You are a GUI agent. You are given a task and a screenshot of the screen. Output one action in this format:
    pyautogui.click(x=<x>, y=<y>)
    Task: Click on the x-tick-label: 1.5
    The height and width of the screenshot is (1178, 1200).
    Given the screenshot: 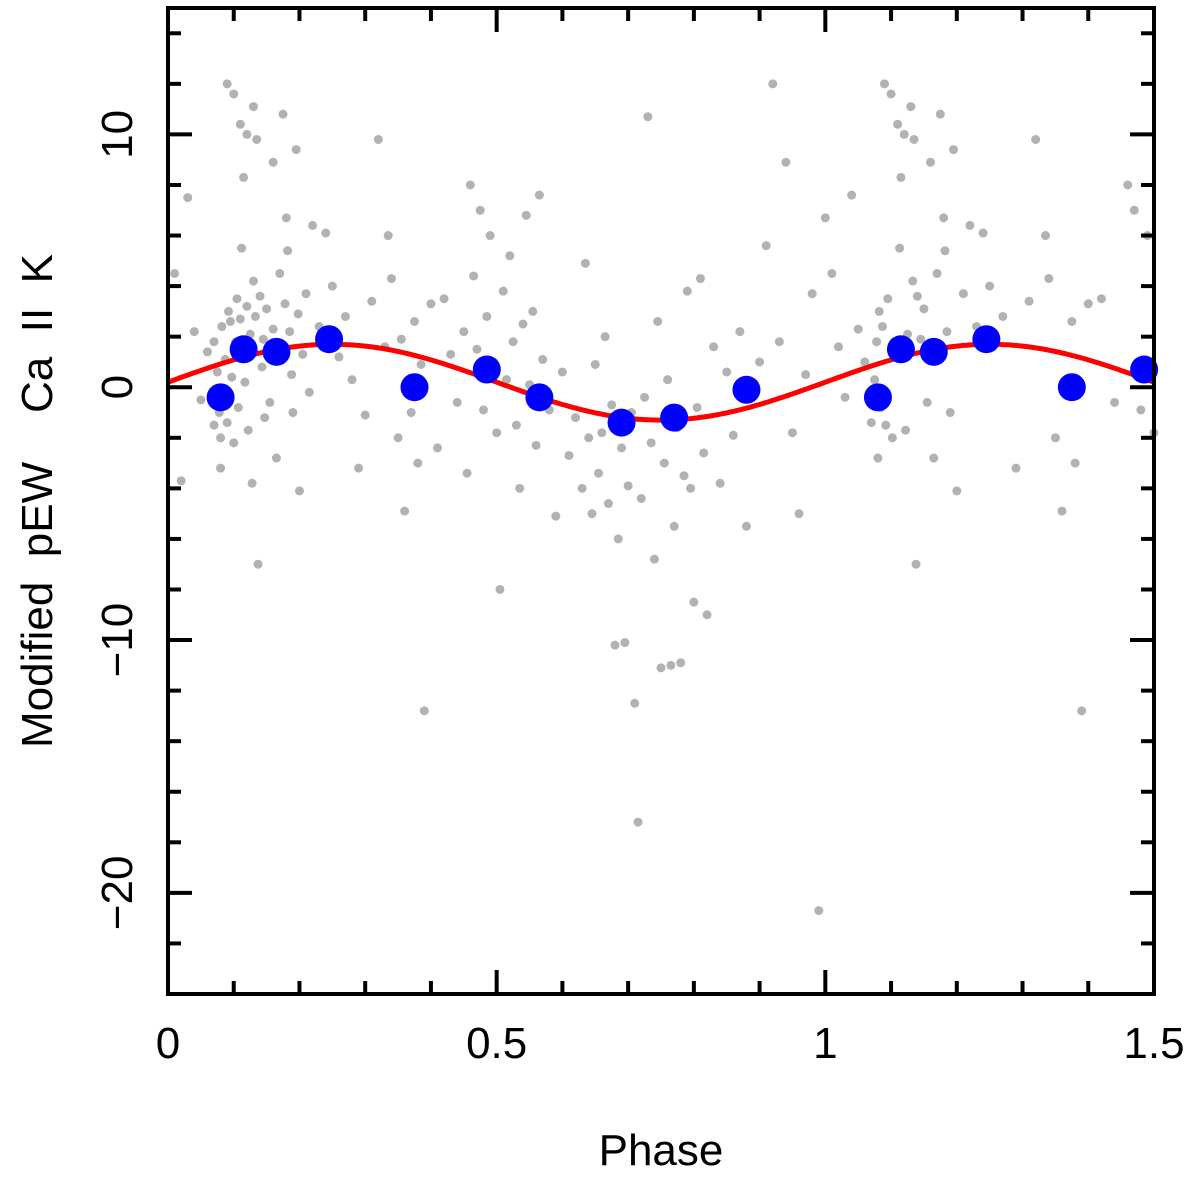 What is the action you would take?
    pyautogui.click(x=1153, y=1043)
    